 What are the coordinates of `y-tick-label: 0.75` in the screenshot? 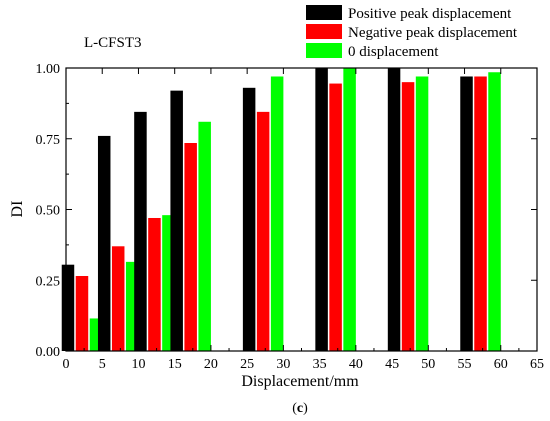 It's located at (48, 140).